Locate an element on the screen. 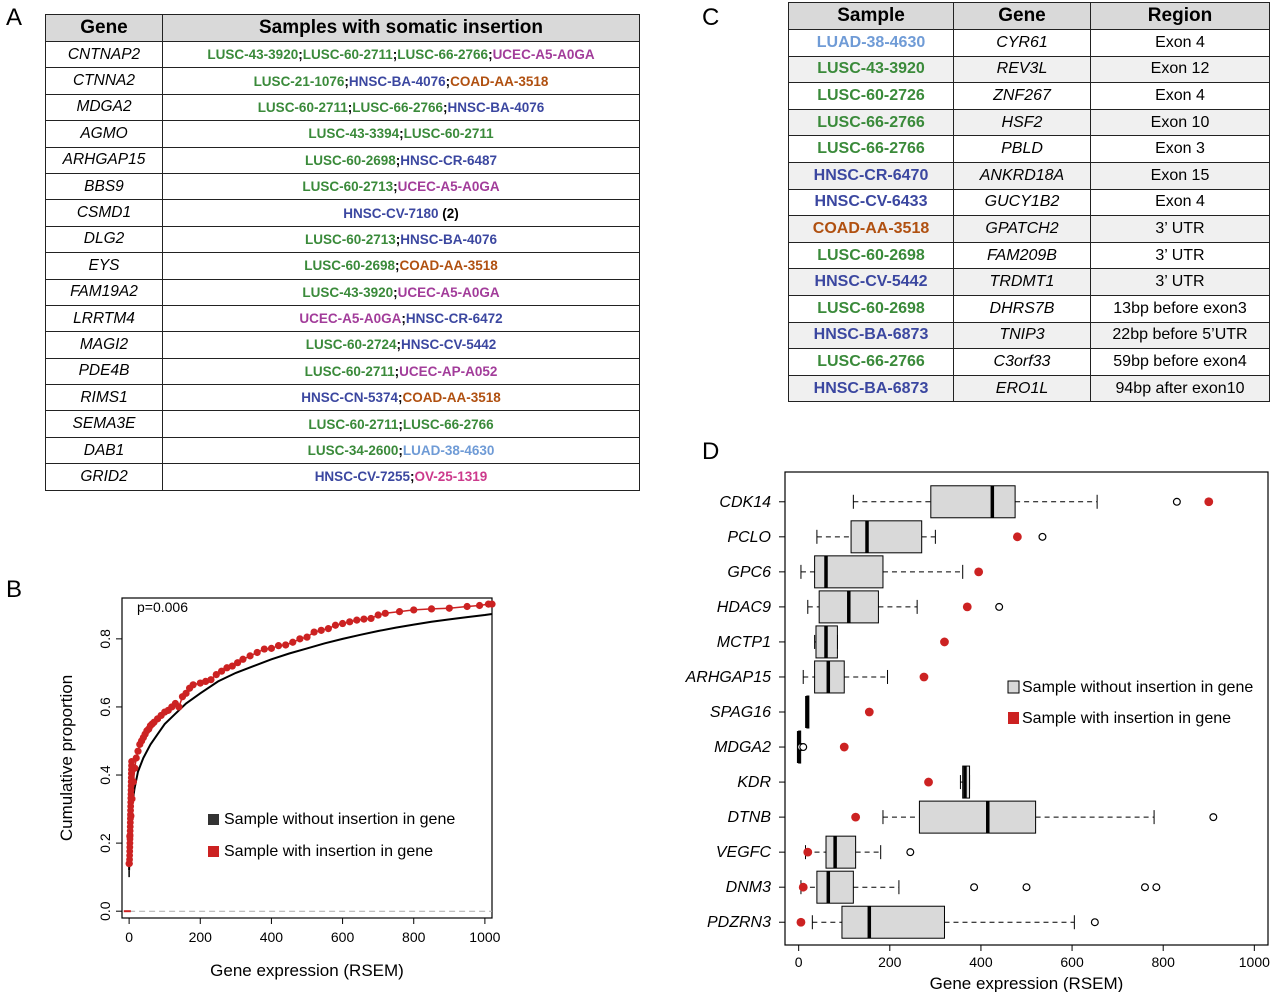 The height and width of the screenshot is (994, 1280). outlier-point is located at coordinates (1176, 501).